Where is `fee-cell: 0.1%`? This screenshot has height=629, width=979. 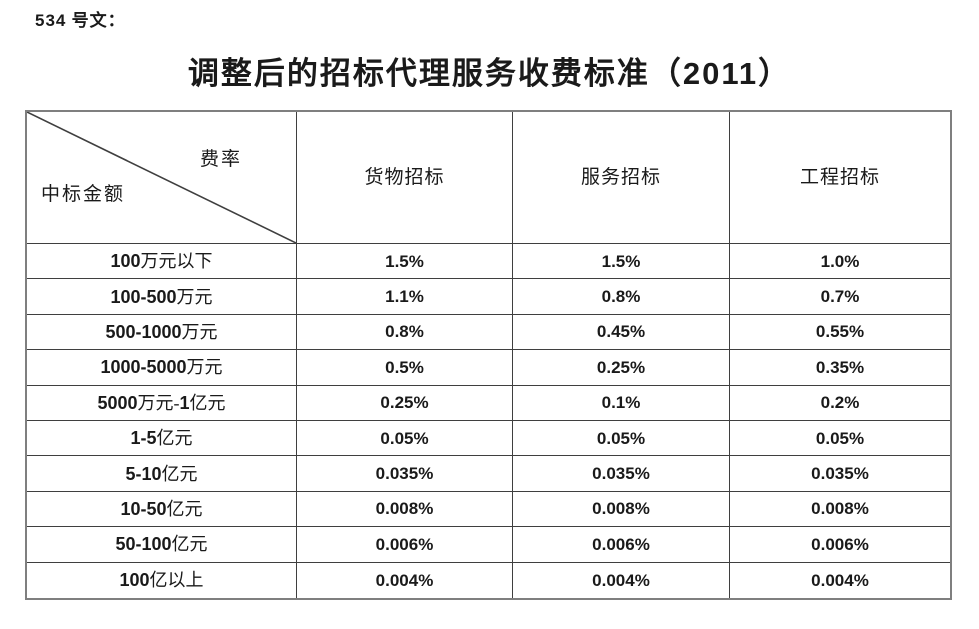
fee-cell: 0.1% is located at coordinates (621, 403).